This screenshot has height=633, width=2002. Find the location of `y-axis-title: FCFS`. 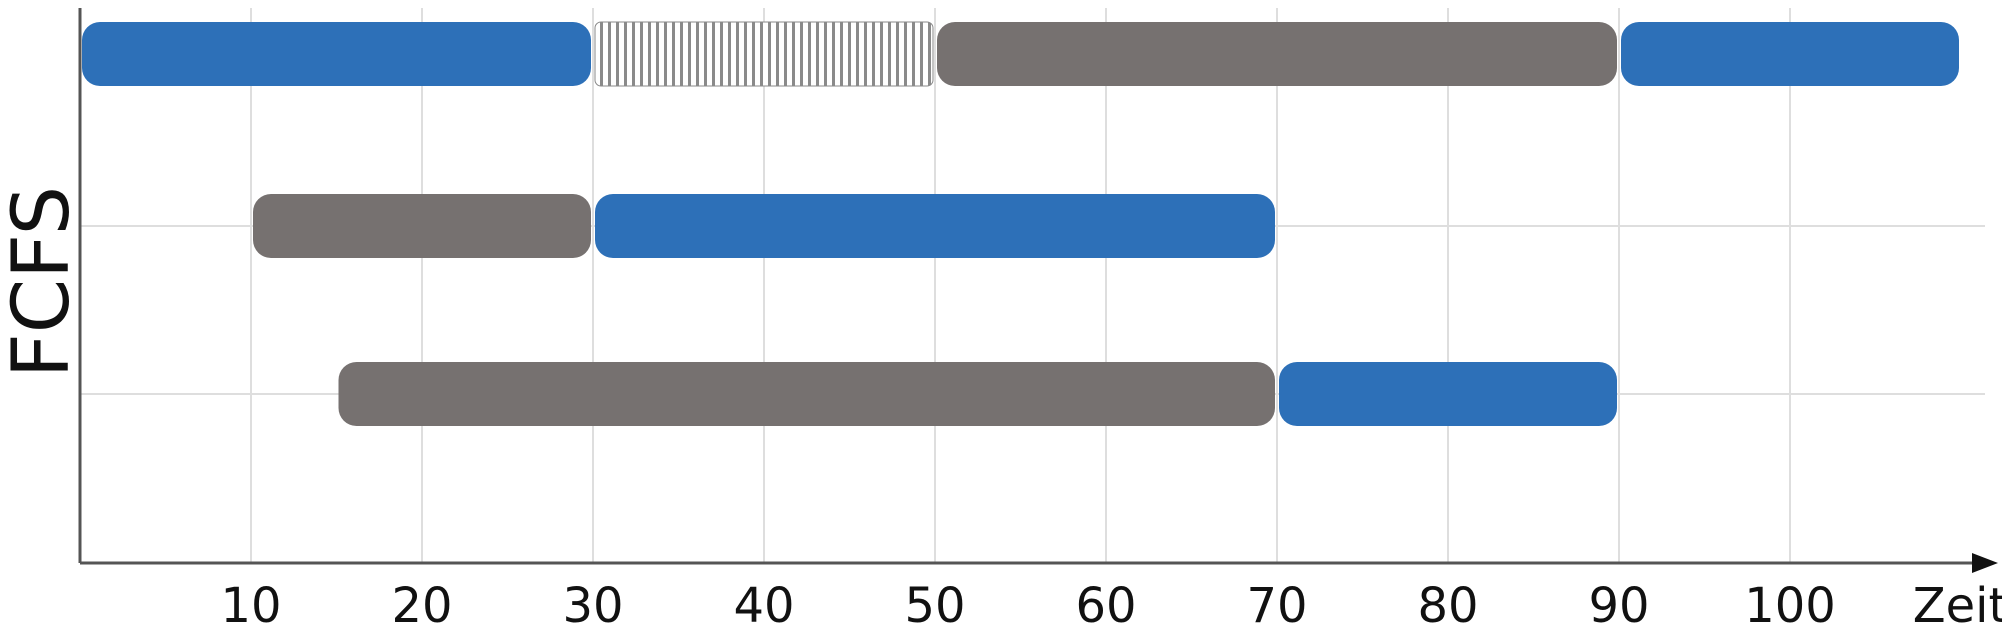

y-axis-title: FCFS is located at coordinates (43, 282).